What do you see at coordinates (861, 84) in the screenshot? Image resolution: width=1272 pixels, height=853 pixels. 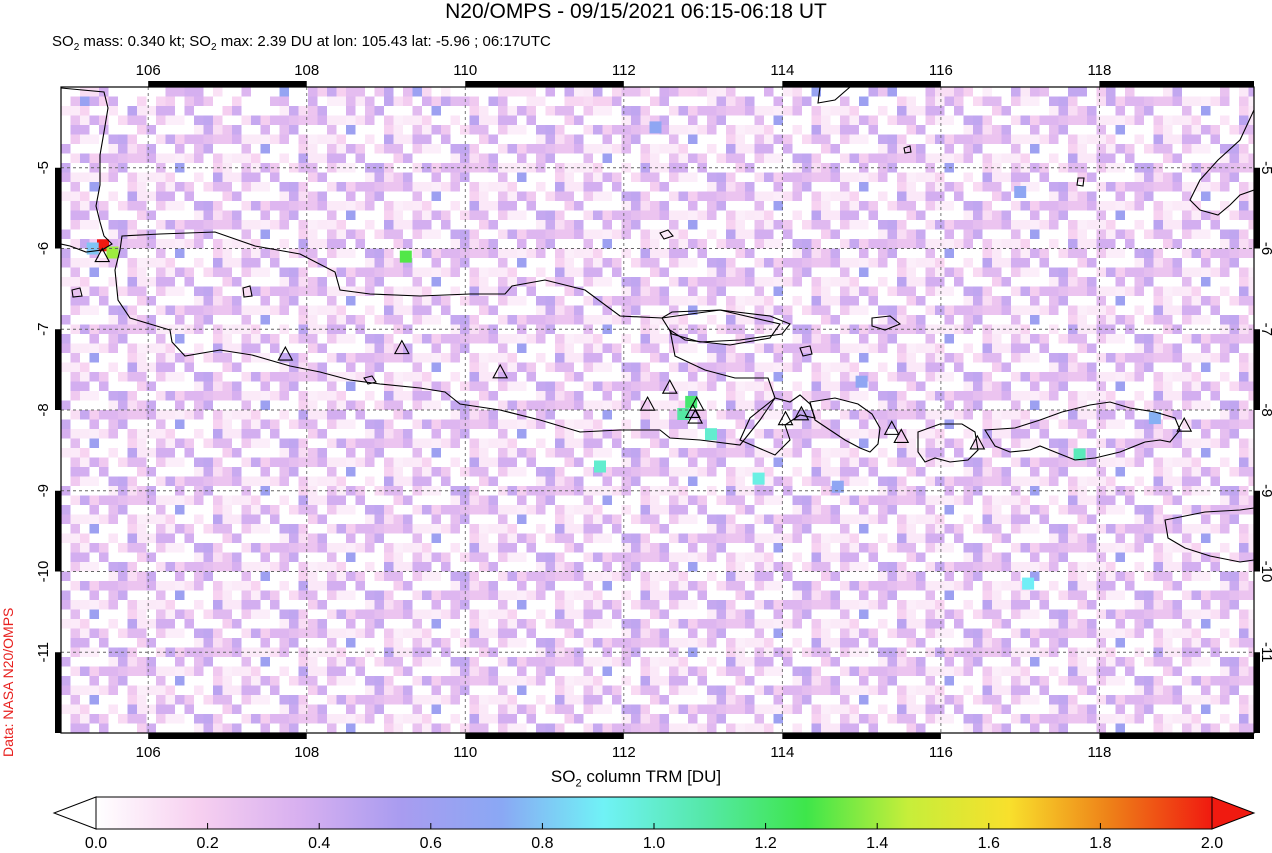 I see `frame-bar` at bounding box center [861, 84].